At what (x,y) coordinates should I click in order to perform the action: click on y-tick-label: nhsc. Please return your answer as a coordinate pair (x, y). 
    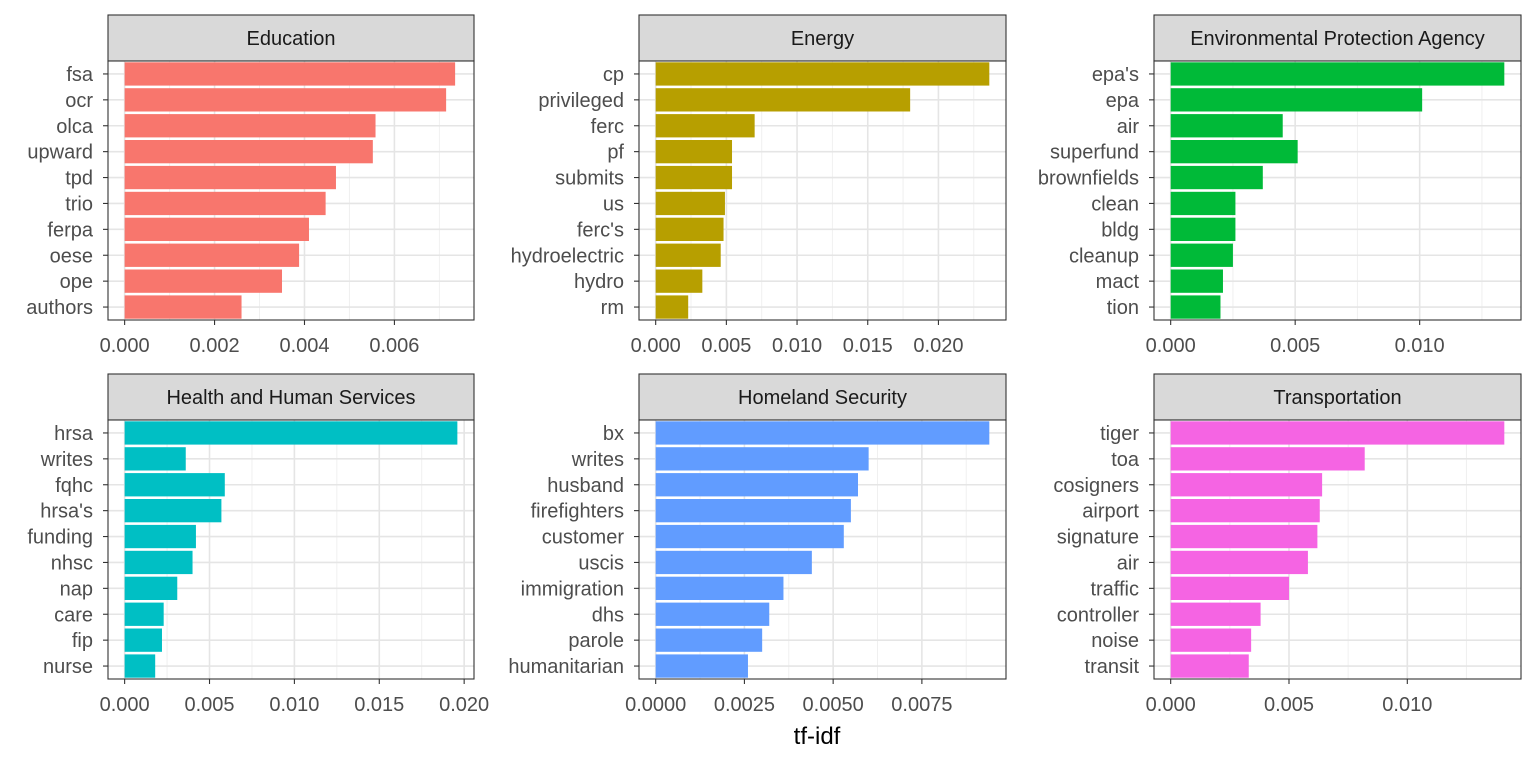
    Looking at the image, I should click on (72, 563).